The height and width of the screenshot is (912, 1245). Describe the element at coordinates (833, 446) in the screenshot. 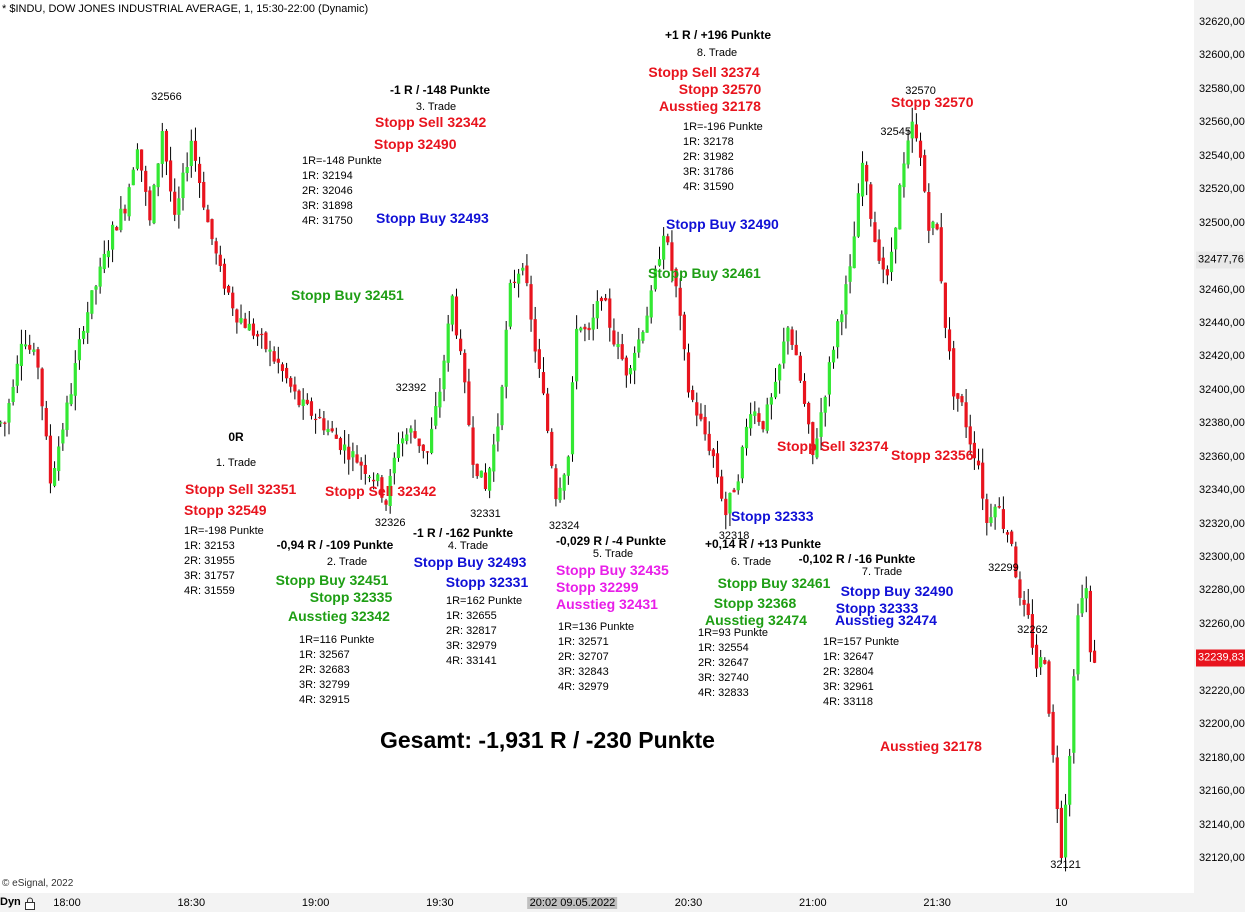

I see `trade8-entry-chart: Stopp Sell 32374` at that location.